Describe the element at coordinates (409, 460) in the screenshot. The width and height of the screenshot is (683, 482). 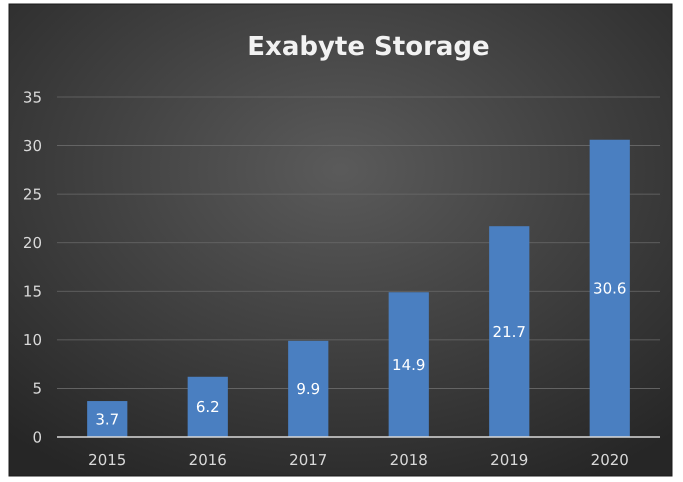
I see `x-tick-label: 2018` at that location.